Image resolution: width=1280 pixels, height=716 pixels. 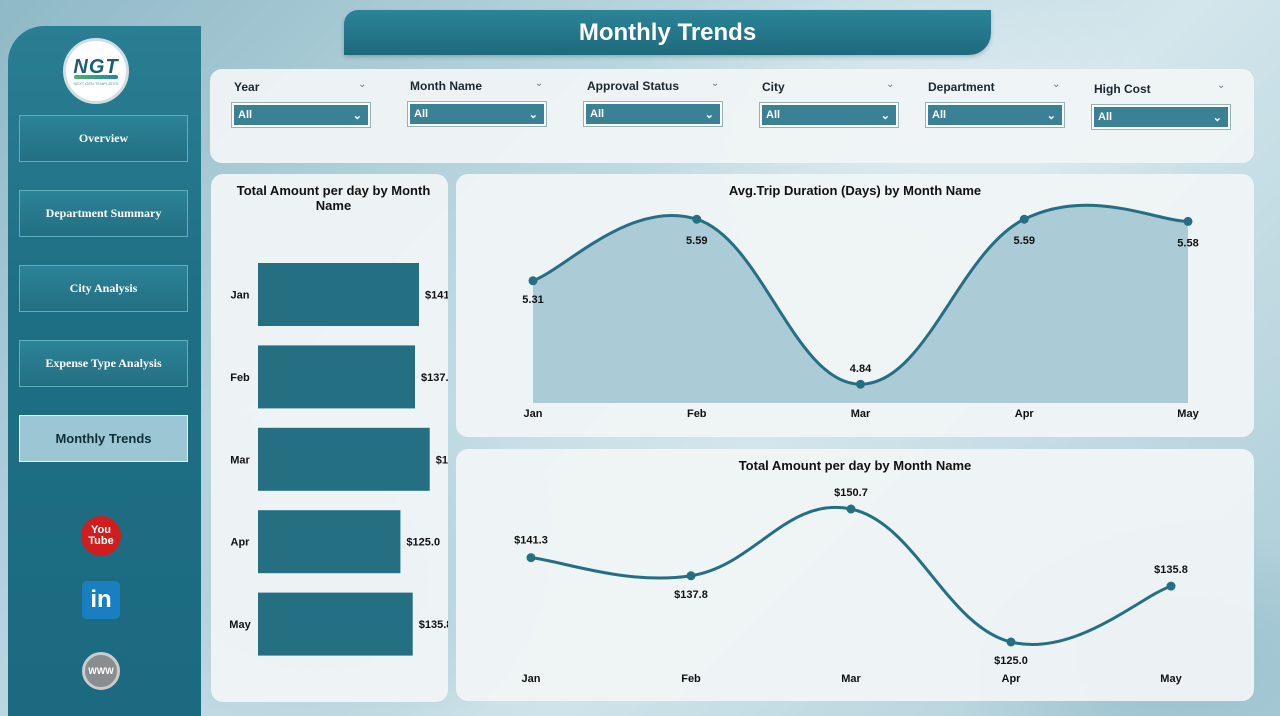 What do you see at coordinates (532, 300) in the screenshot?
I see `area-data-label: 5.31` at bounding box center [532, 300].